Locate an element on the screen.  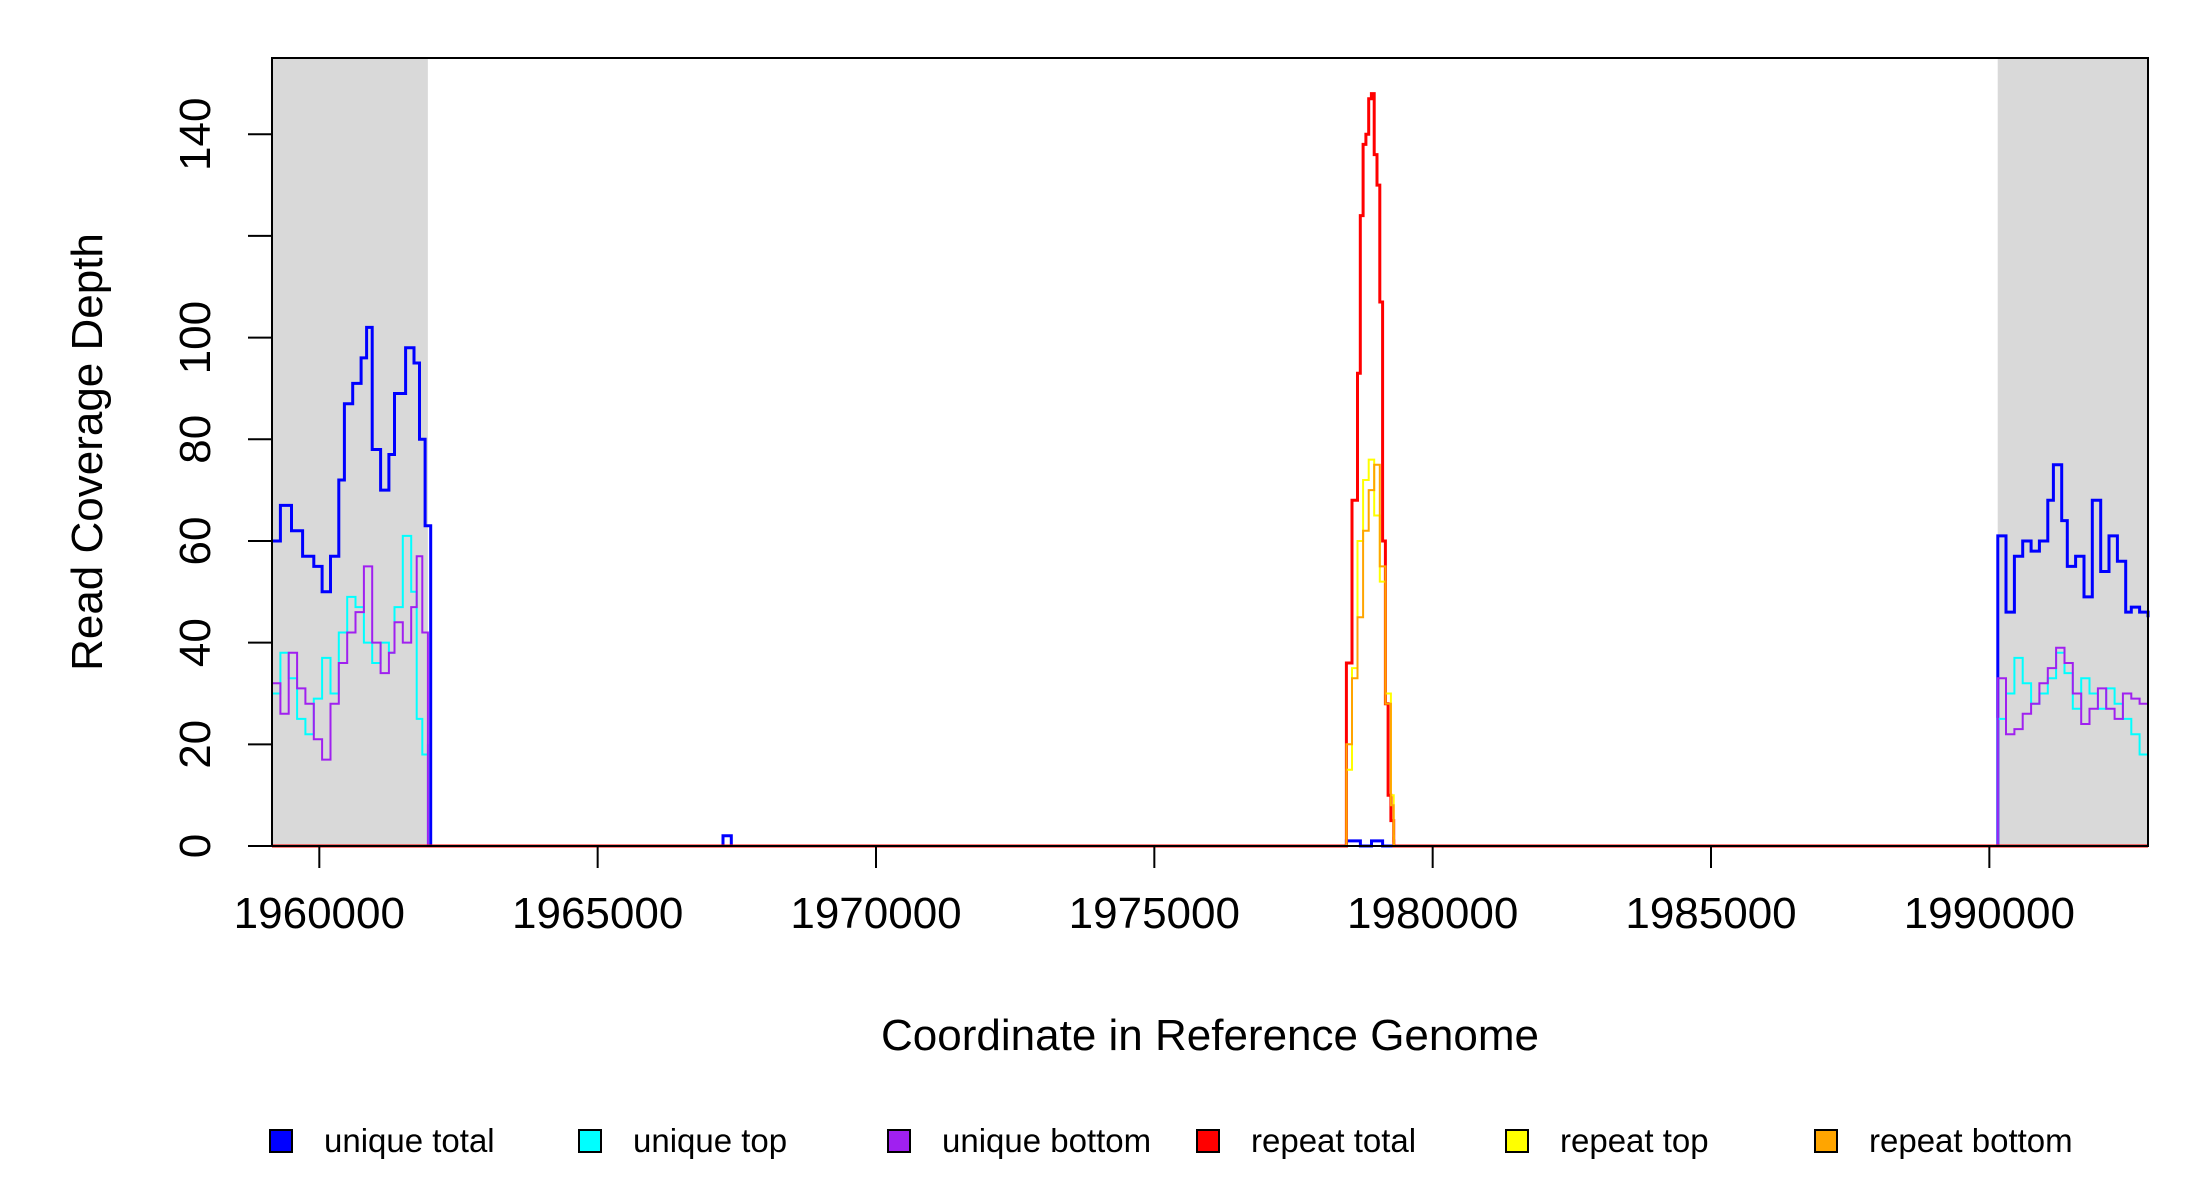
x-tick-label: 1970000 is located at coordinates (875, 913).